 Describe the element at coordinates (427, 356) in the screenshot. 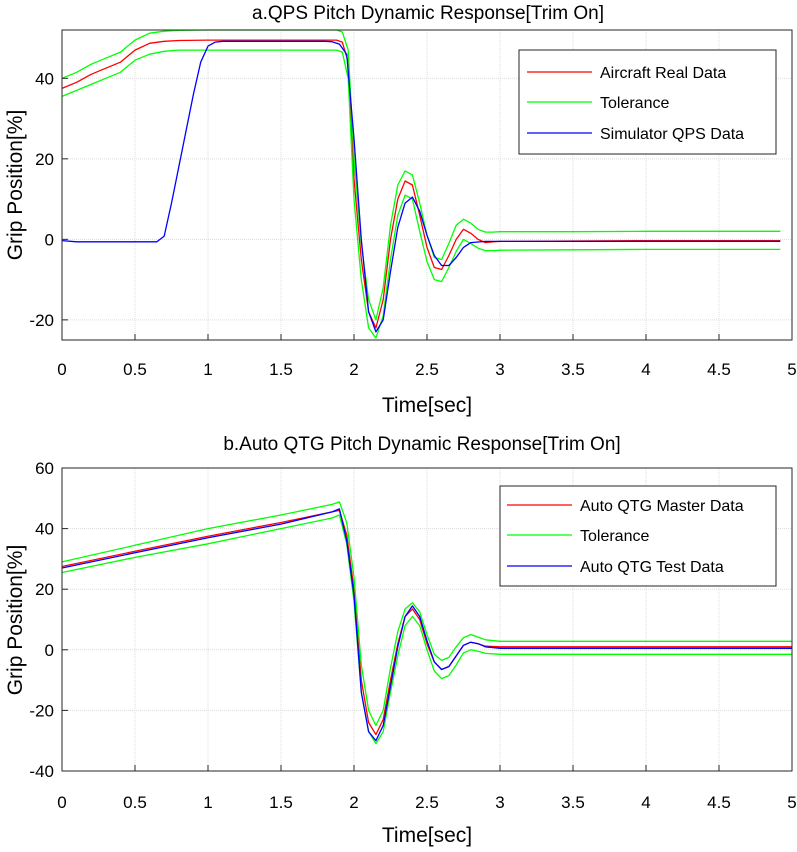

I see `chart-a-x-ticks: 0 0.5 1 1.5 2 2.5 3 3.5 4 4.5 5` at that location.